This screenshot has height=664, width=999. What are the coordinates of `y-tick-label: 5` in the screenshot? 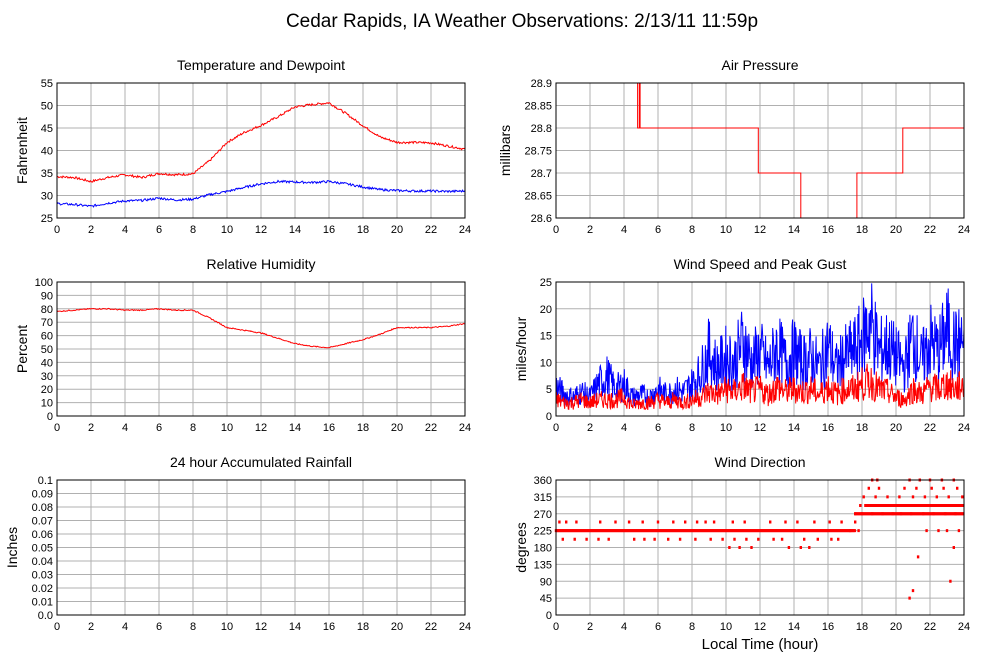 It's located at (549, 390).